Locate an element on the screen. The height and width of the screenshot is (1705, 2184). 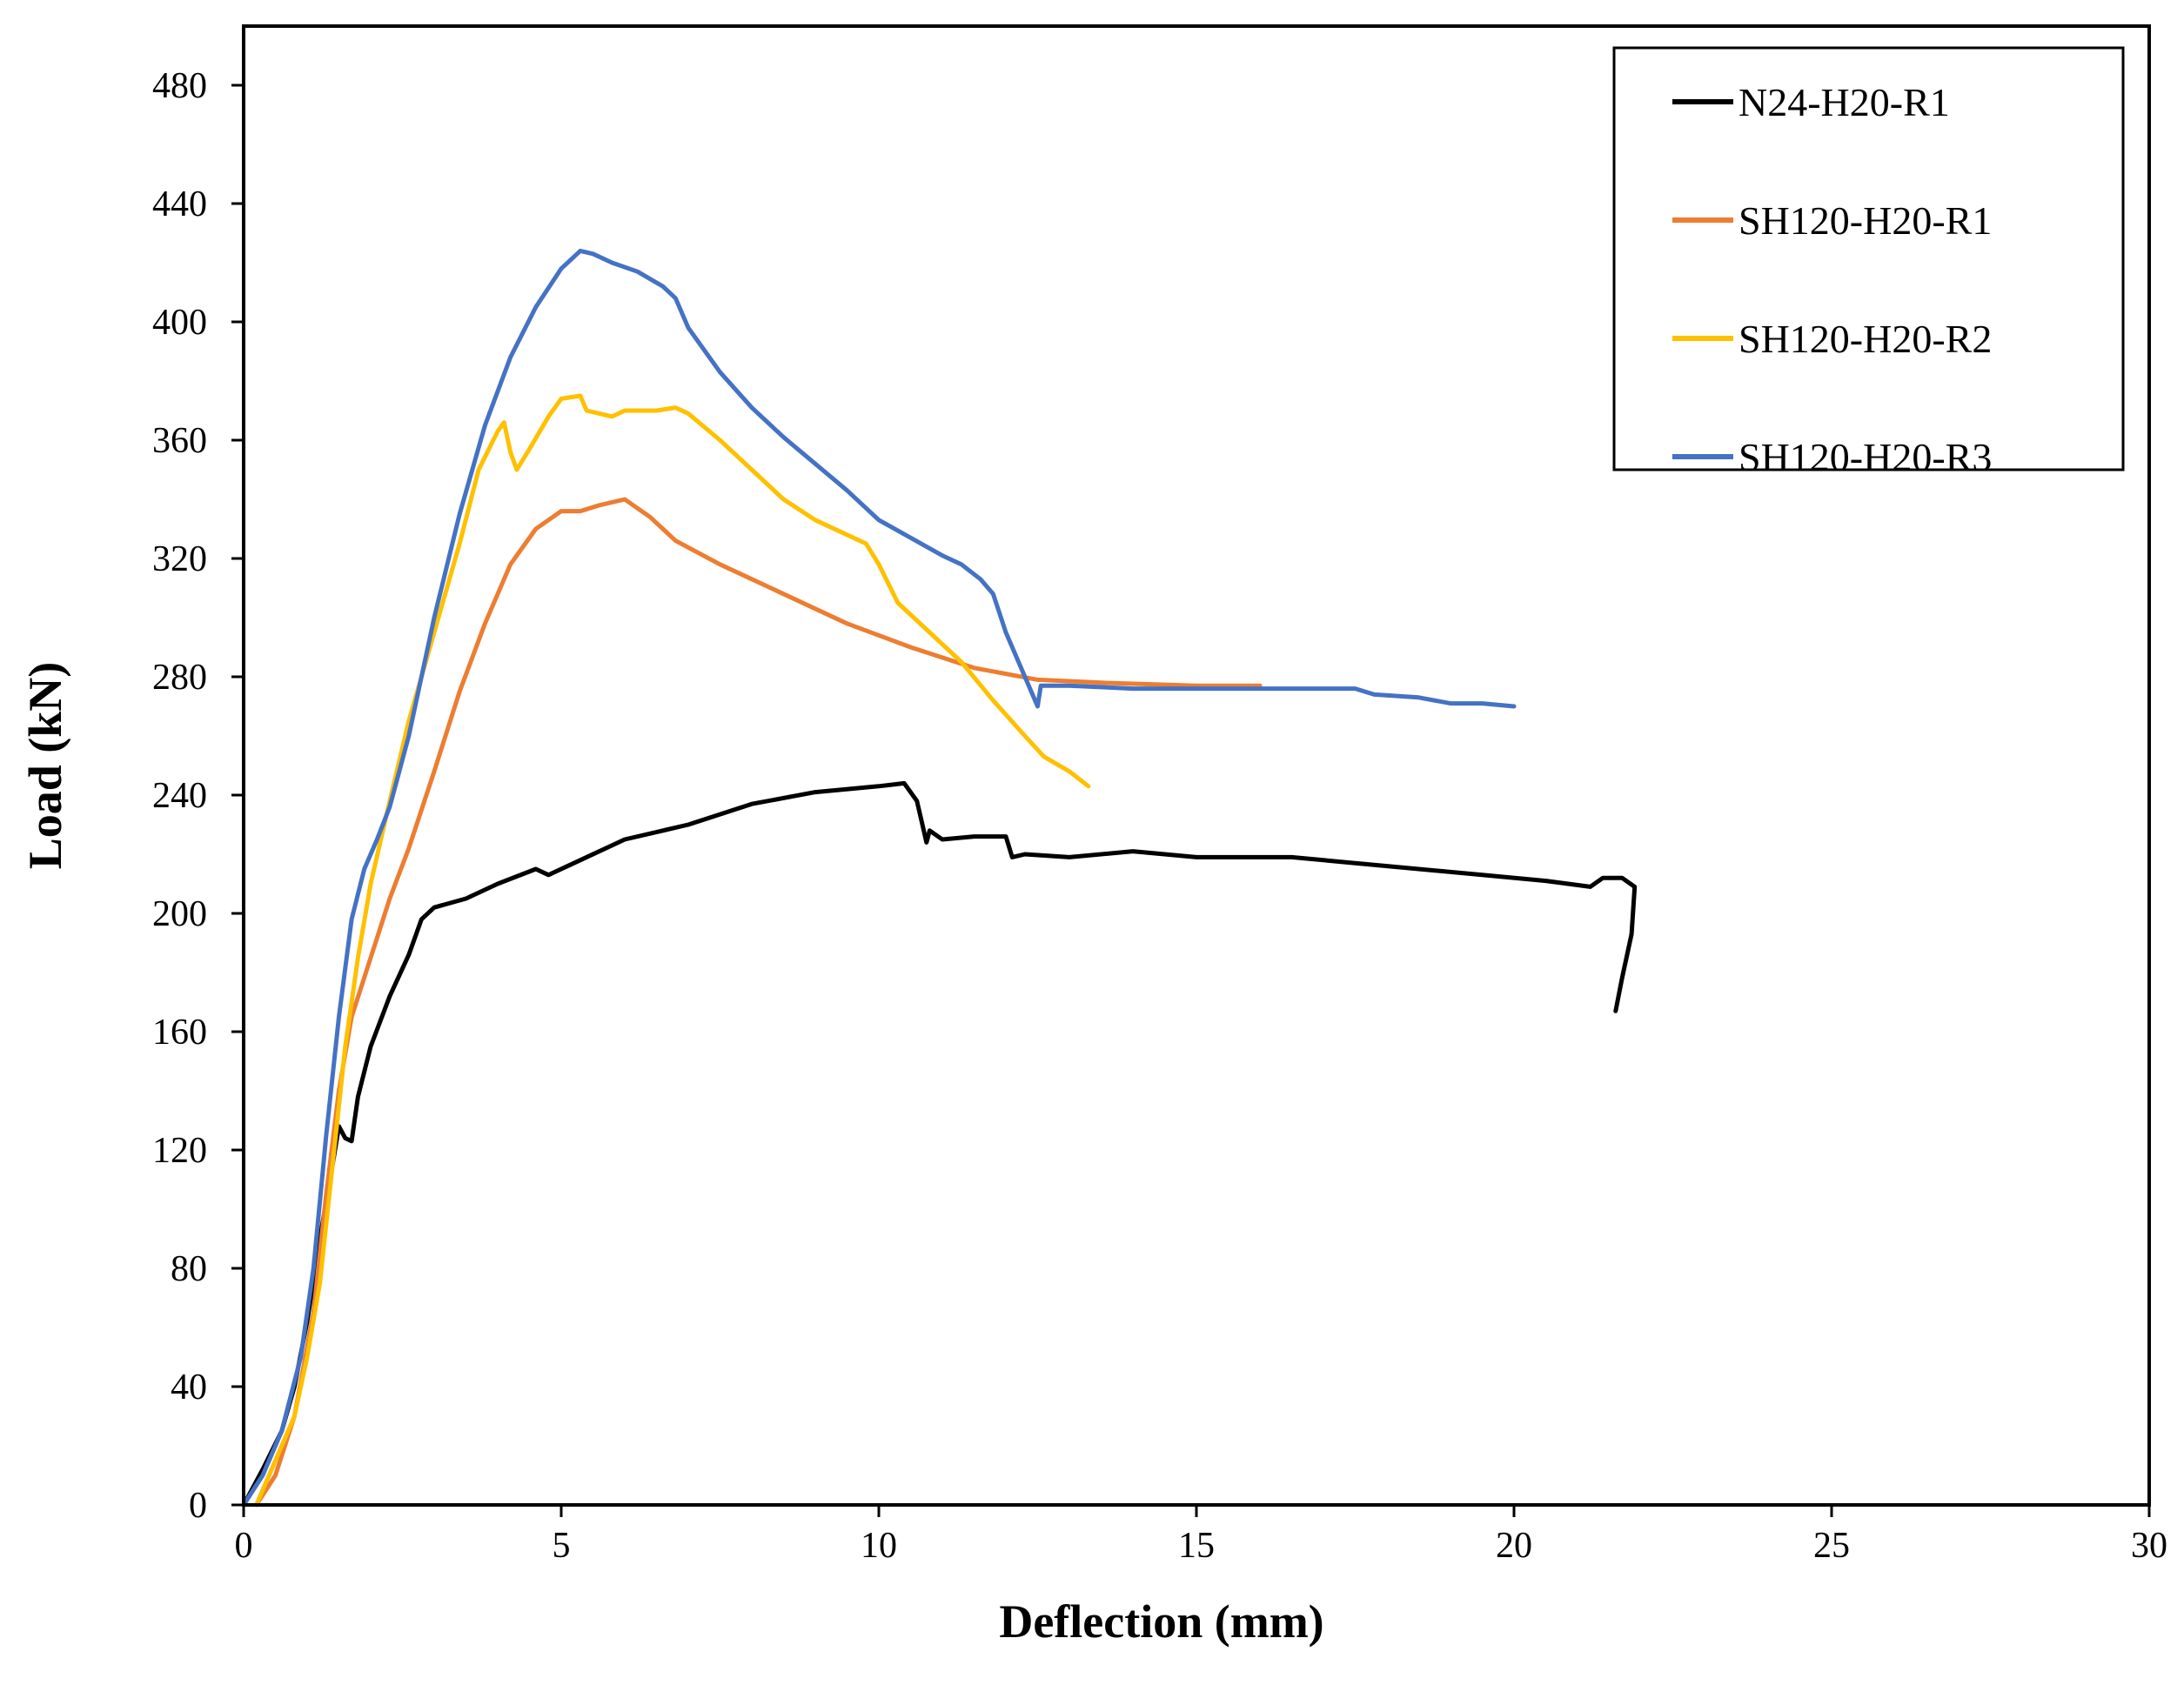
x-tick-label: 0 is located at coordinates (244, 1546).